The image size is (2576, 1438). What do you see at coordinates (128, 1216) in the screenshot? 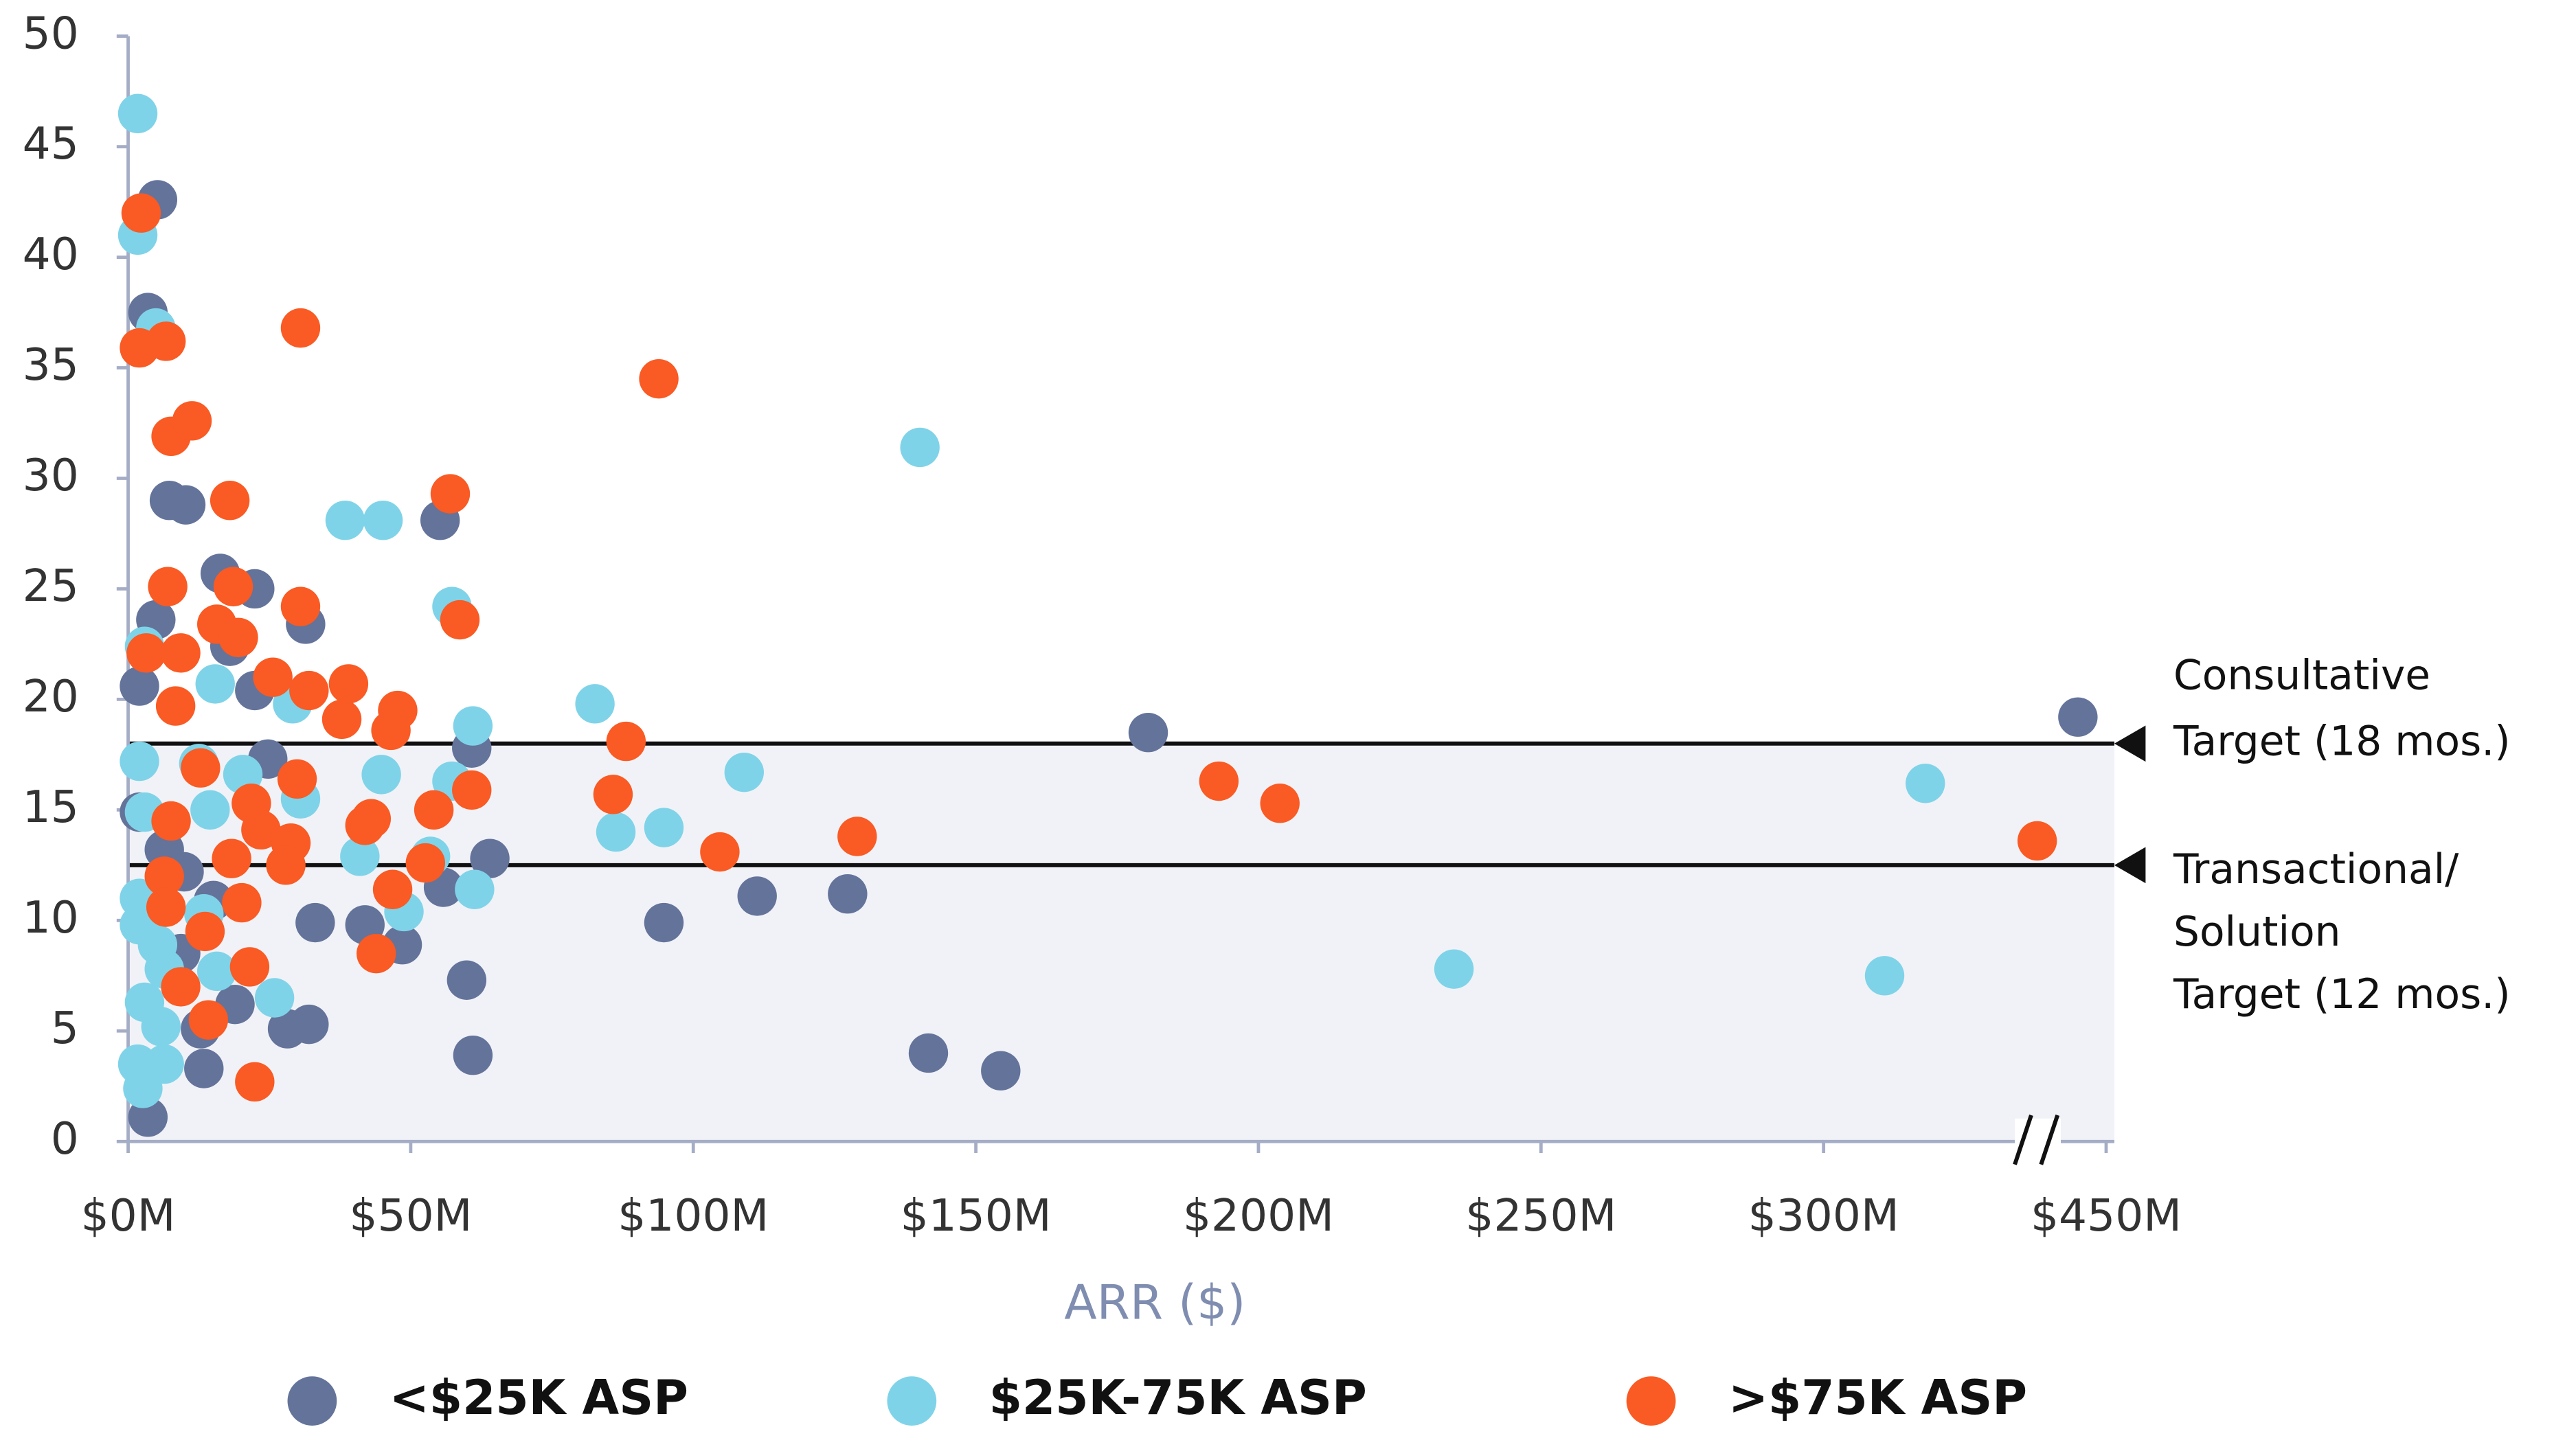
I see `x-tick-label: $0M` at bounding box center [128, 1216].